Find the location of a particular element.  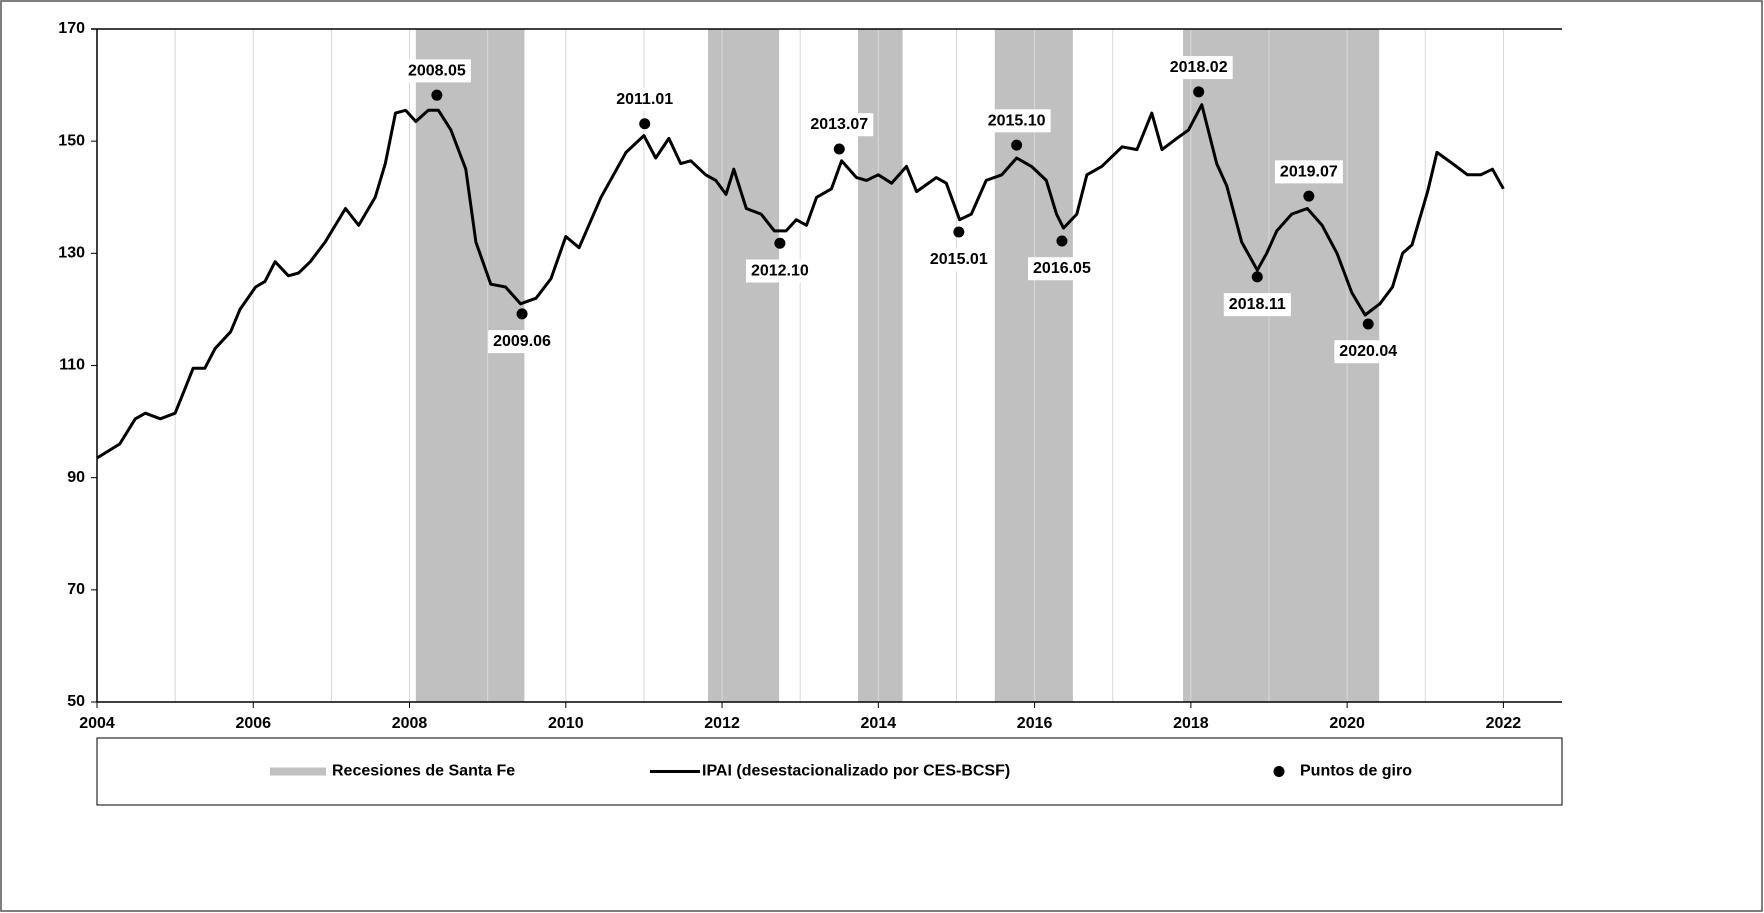

turning-point-label-group: 2018.11 is located at coordinates (1257, 305).